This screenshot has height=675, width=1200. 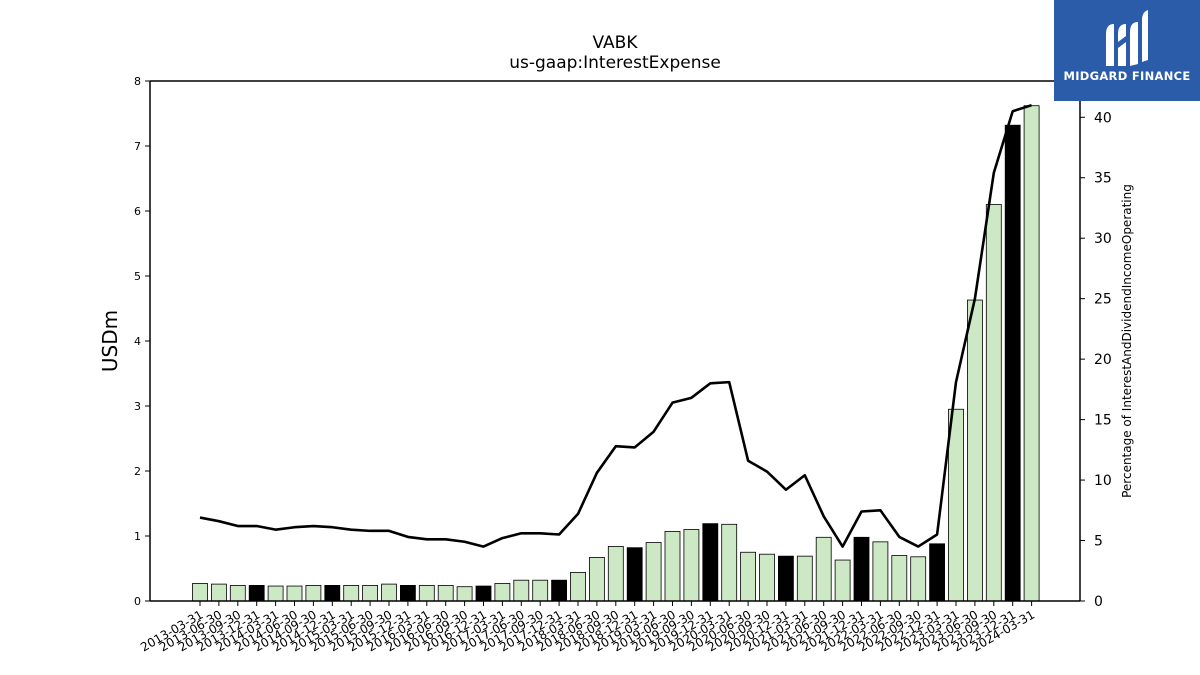 What do you see at coordinates (1103, 481) in the screenshot?
I see `y2-tick-label: 10` at bounding box center [1103, 481].